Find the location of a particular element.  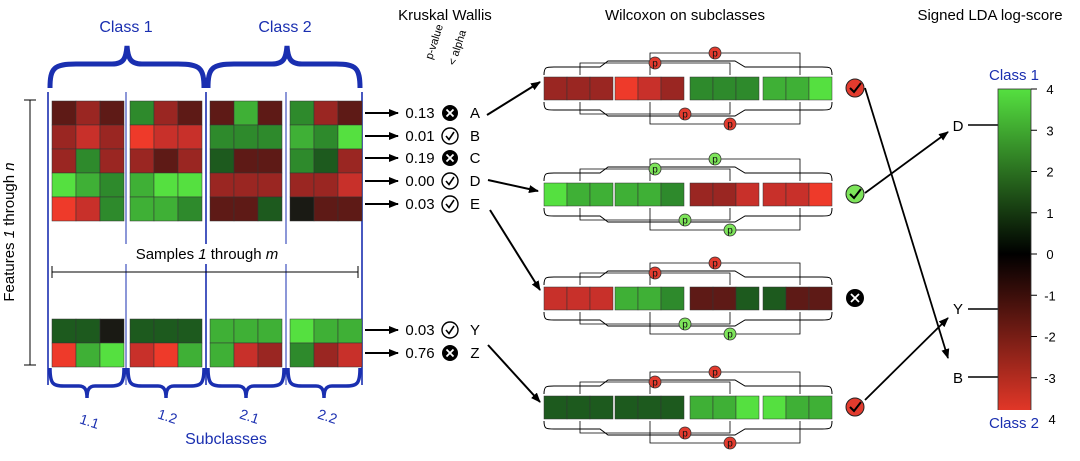

lda-header: Signed LDA log-score is located at coordinates (989, 15).